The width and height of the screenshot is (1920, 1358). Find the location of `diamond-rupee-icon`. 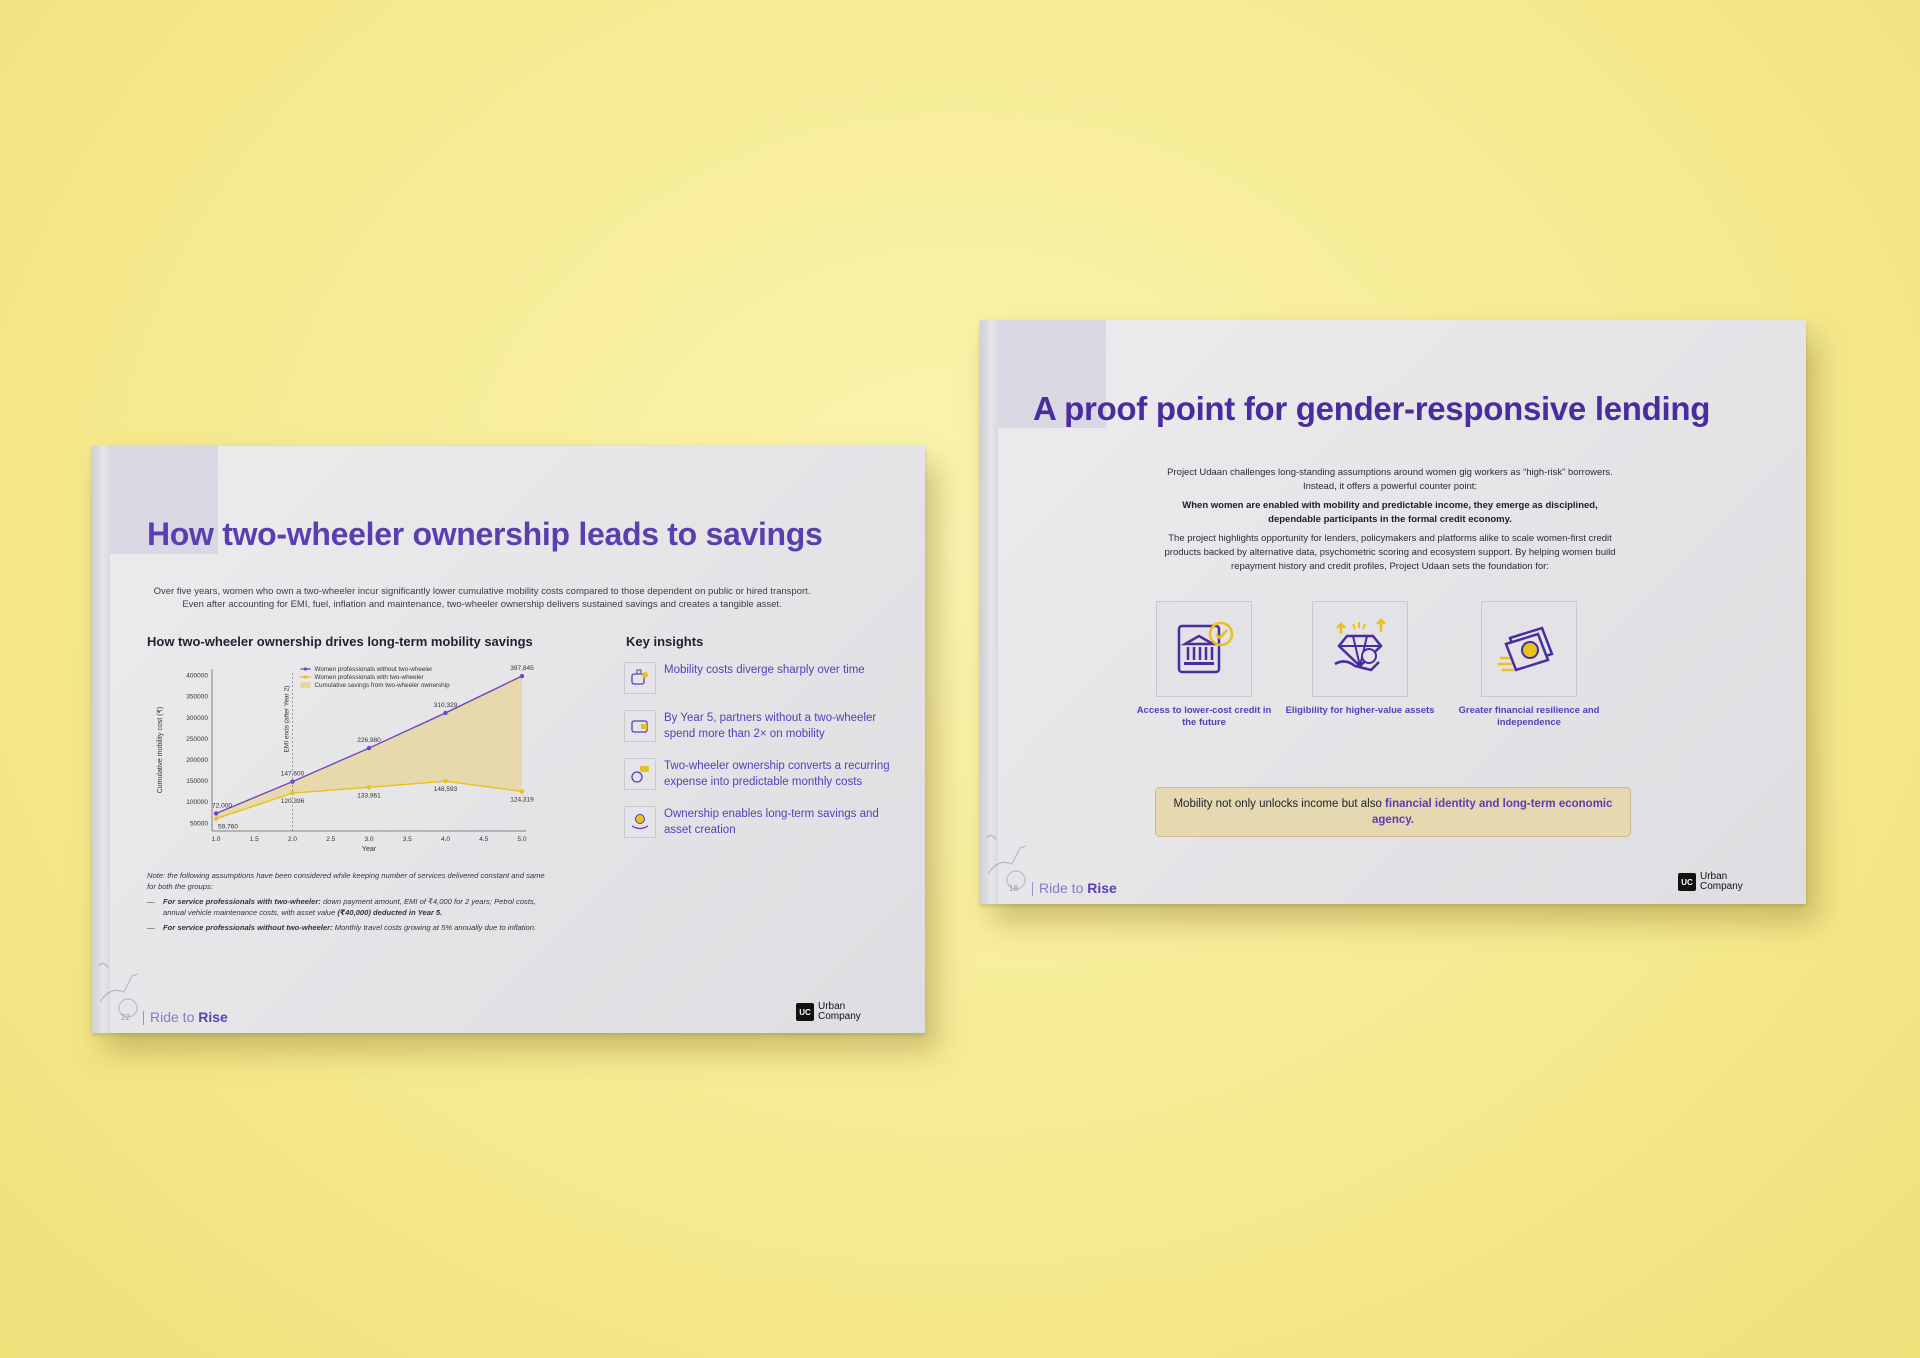

diamond-rupee-icon is located at coordinates (1360, 649).